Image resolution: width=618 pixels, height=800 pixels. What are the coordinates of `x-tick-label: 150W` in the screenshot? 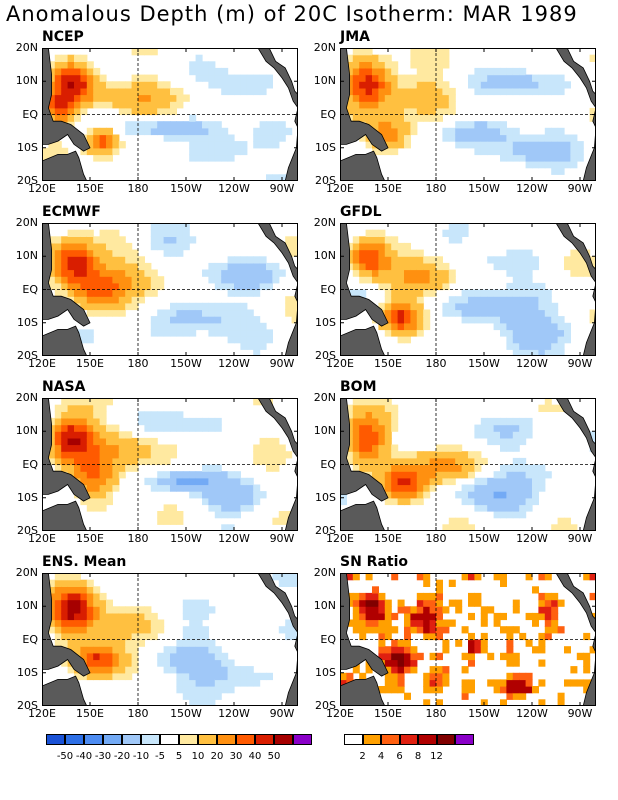 It's located at (186, 188).